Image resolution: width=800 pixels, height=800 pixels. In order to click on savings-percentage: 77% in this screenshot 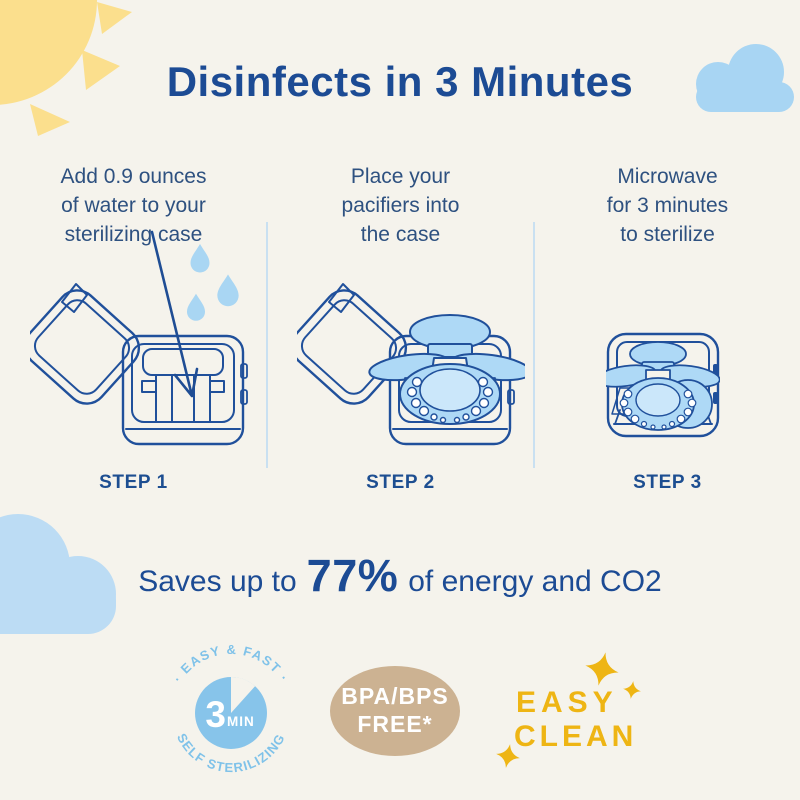, I will do `click(352, 575)`.